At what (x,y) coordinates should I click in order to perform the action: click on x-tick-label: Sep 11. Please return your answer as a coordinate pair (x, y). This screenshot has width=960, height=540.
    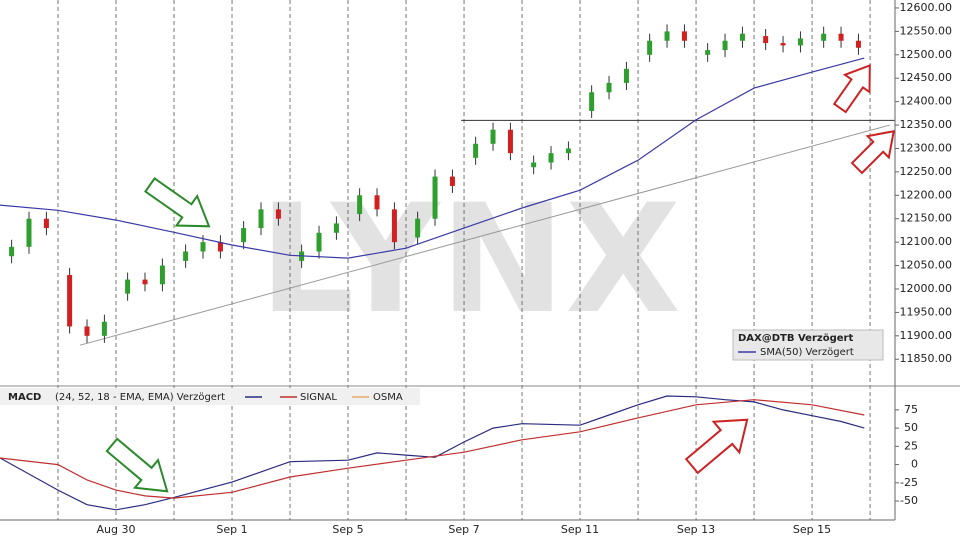
    Looking at the image, I should click on (580, 529).